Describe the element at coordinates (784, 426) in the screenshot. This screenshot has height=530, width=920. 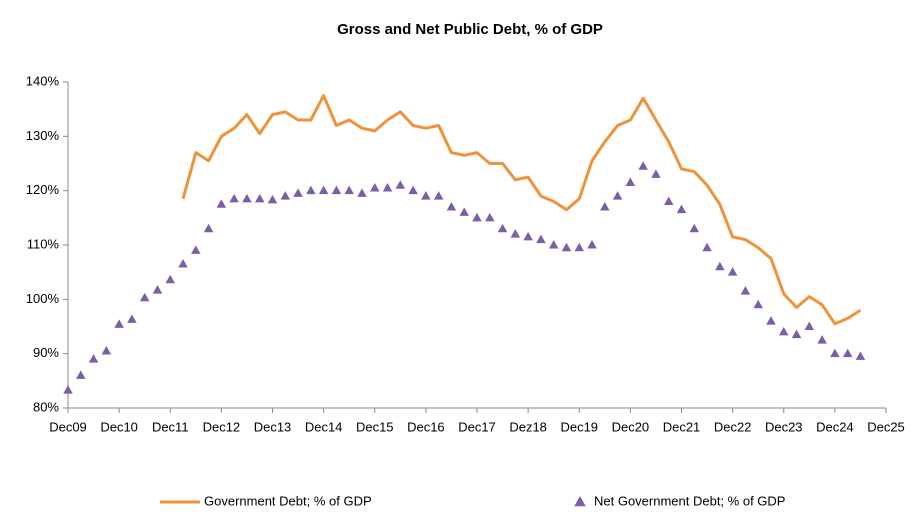
I see `x-tick-label: Dec23` at that location.